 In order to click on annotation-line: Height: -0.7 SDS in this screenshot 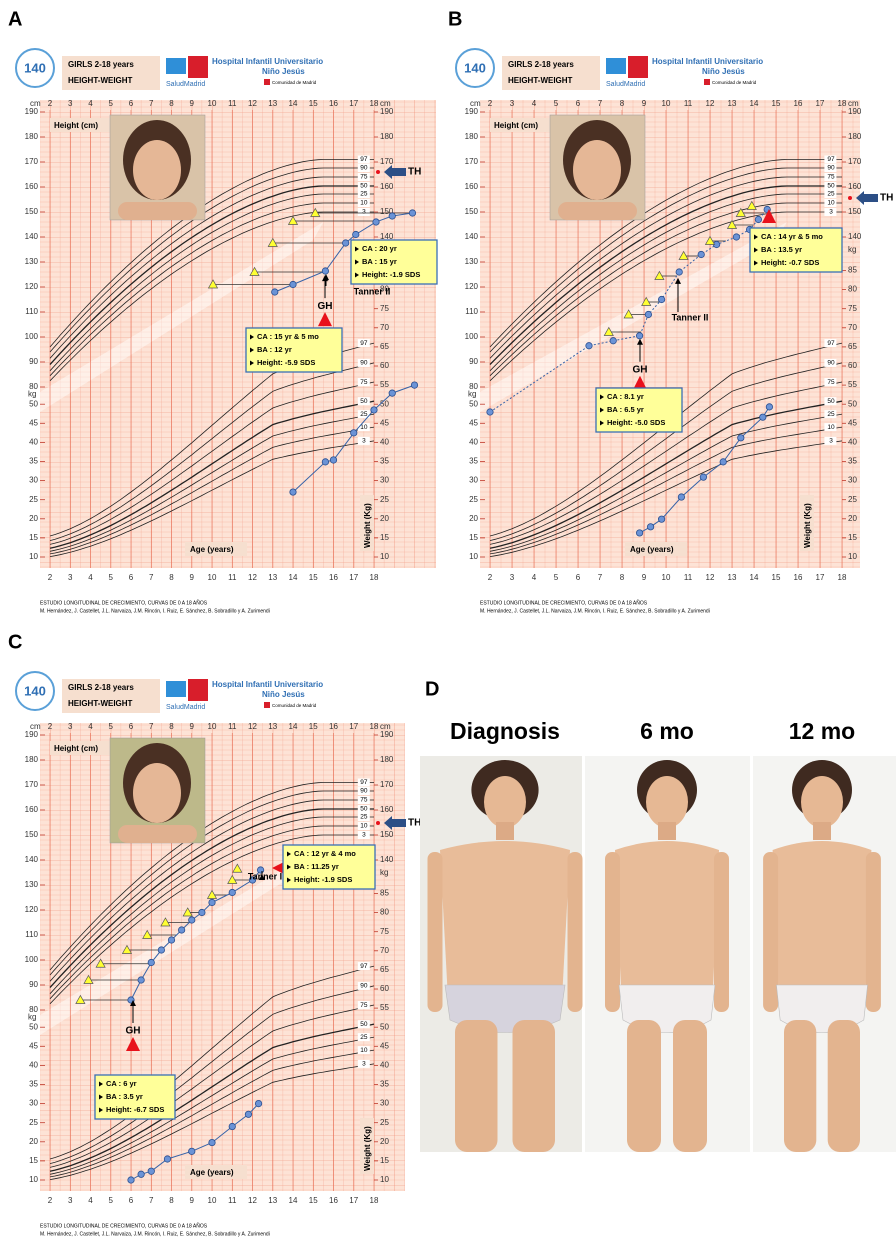, I will do `click(790, 262)`.